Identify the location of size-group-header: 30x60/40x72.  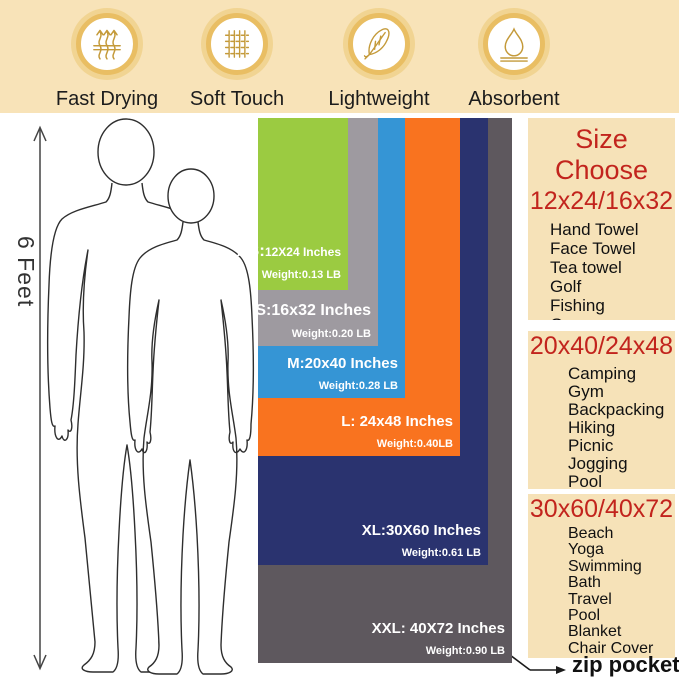
(601, 509).